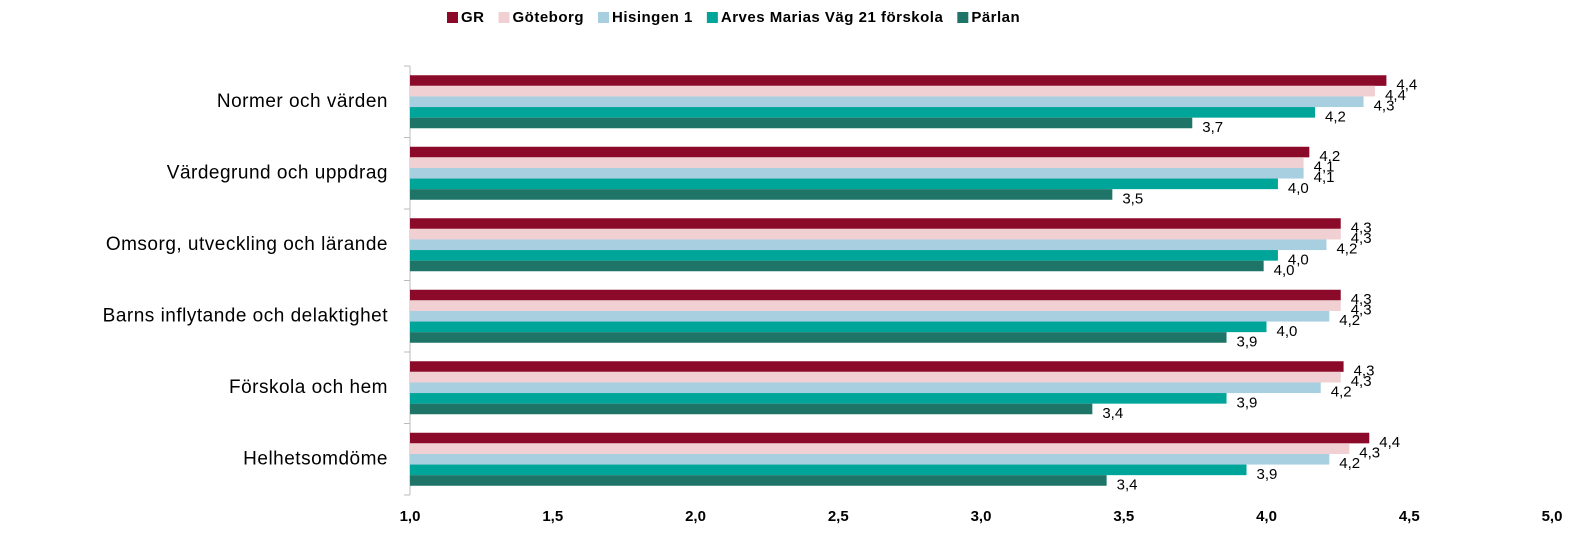 Image resolution: width=1595 pixels, height=533 pixels. I want to click on x-tick-label: 2,0, so click(695, 516).